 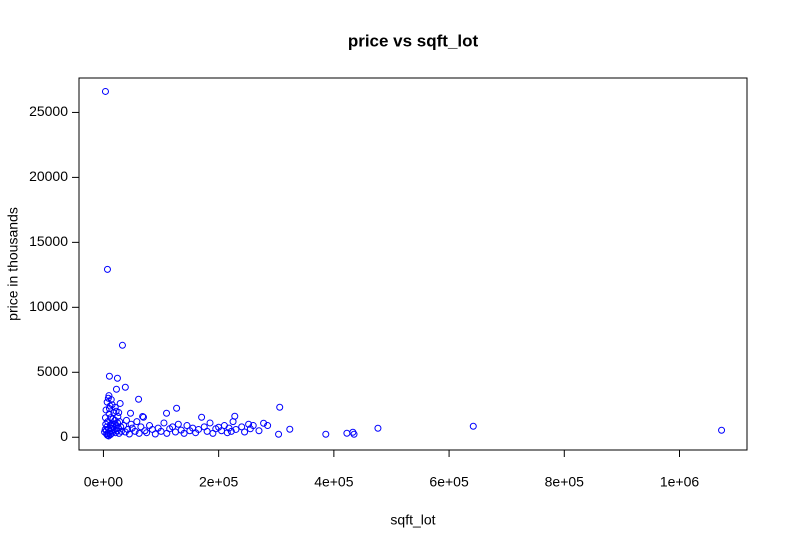 I want to click on y-tick-label: 5000, so click(x=52, y=371).